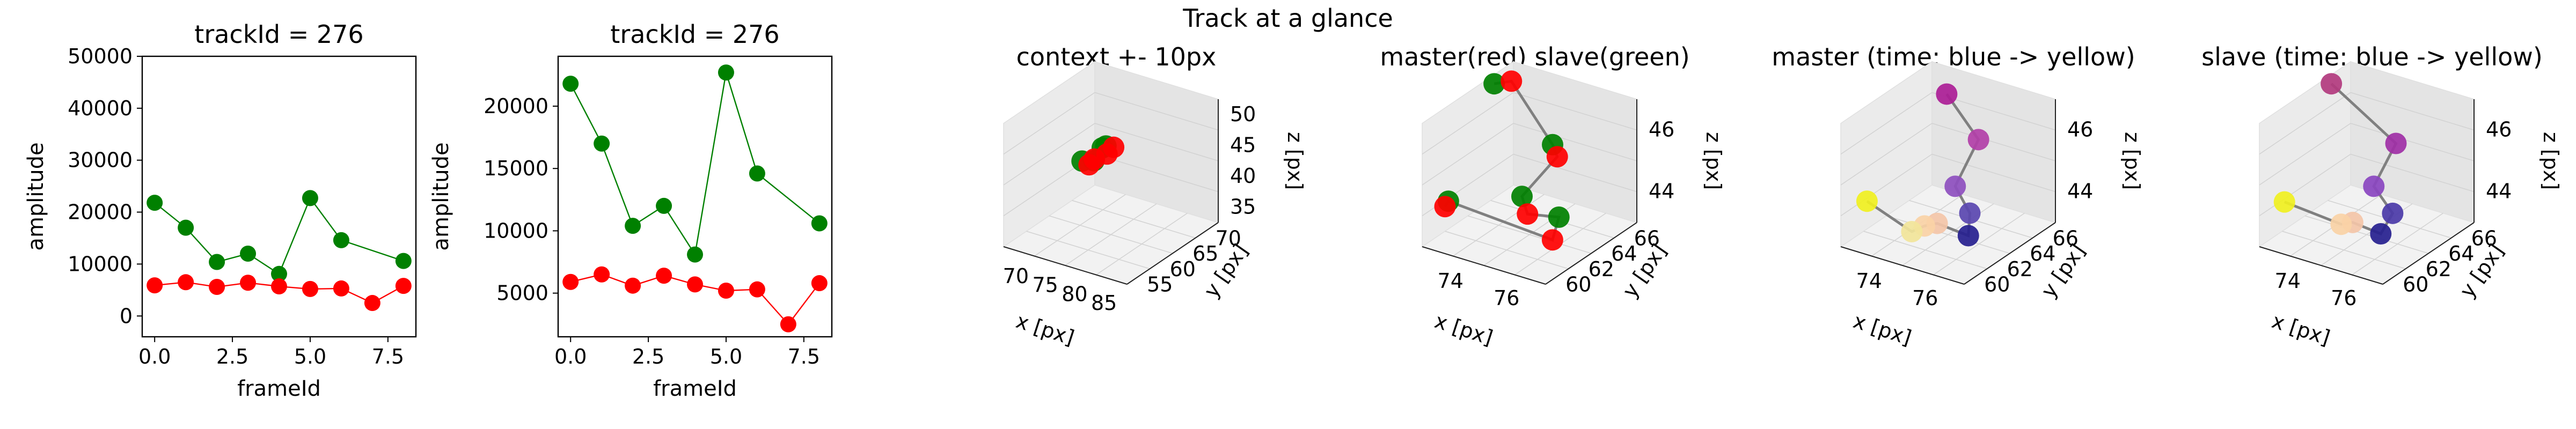 Image resolution: width=2576 pixels, height=429 pixels. What do you see at coordinates (2288, 281) in the screenshot?
I see `x-tick-label: 74` at bounding box center [2288, 281].